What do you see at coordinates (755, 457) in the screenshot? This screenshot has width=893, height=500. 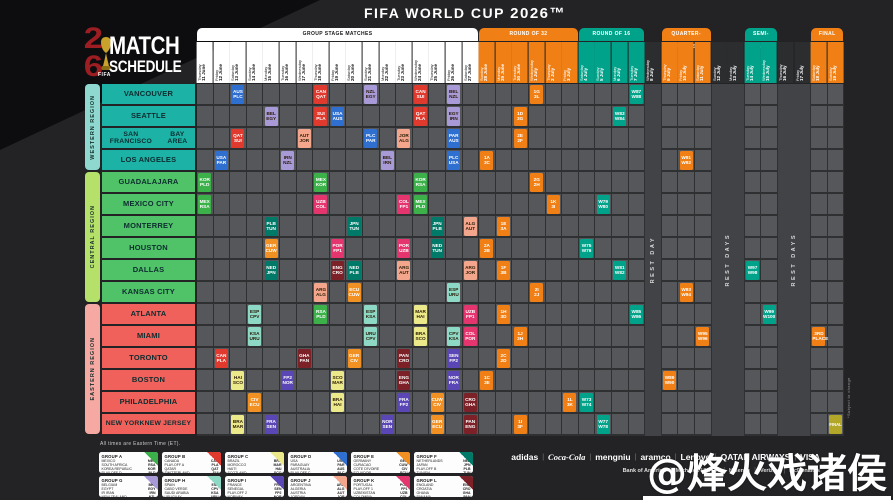 I see `sponsor-logo-qatar-airways: QATAR AIRWAYS` at bounding box center [755, 457].